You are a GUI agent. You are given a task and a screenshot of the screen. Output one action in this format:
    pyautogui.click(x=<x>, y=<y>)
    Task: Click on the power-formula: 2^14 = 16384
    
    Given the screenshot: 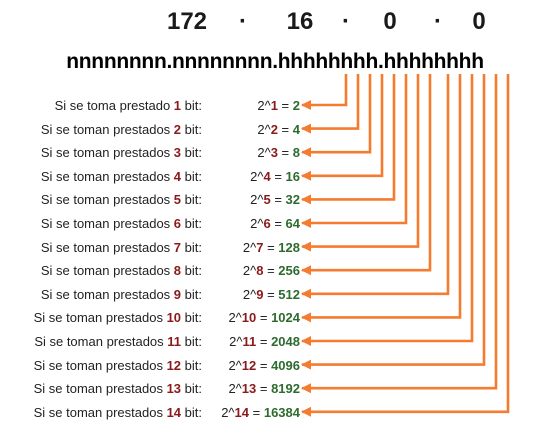 What is the action you would take?
    pyautogui.click(x=260, y=412)
    